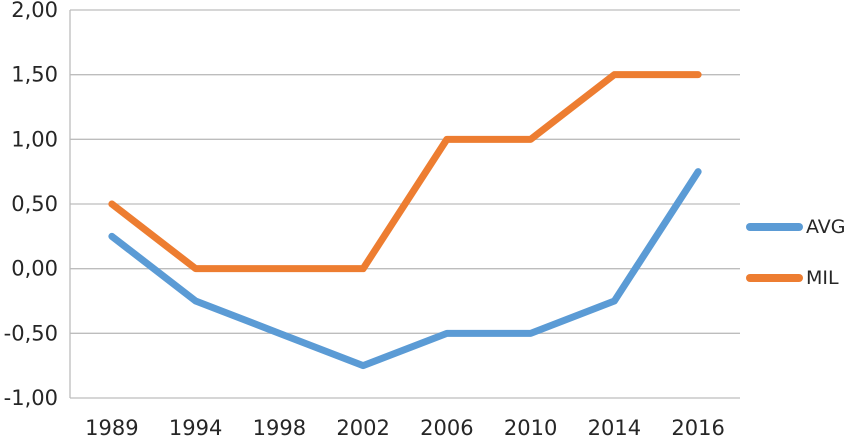 The height and width of the screenshot is (440, 850). I want to click on y-axis-tick-label: 2,00, so click(34, 11).